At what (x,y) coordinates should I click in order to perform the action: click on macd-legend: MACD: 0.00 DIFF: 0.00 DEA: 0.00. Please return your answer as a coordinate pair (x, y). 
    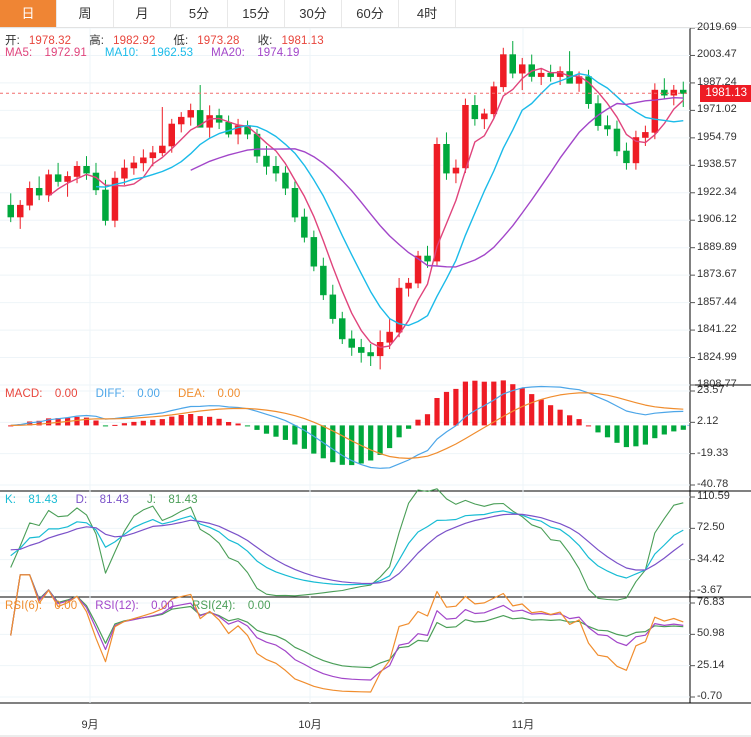
    Looking at the image, I should click on (131, 394).